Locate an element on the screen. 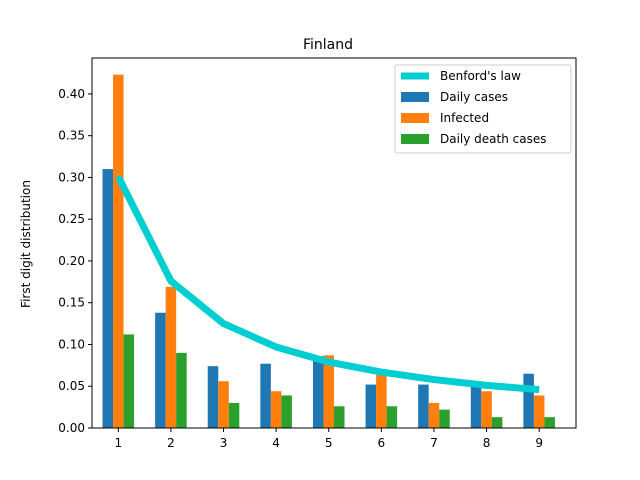  y-tick-label: 0.35 is located at coordinates (71, 136).